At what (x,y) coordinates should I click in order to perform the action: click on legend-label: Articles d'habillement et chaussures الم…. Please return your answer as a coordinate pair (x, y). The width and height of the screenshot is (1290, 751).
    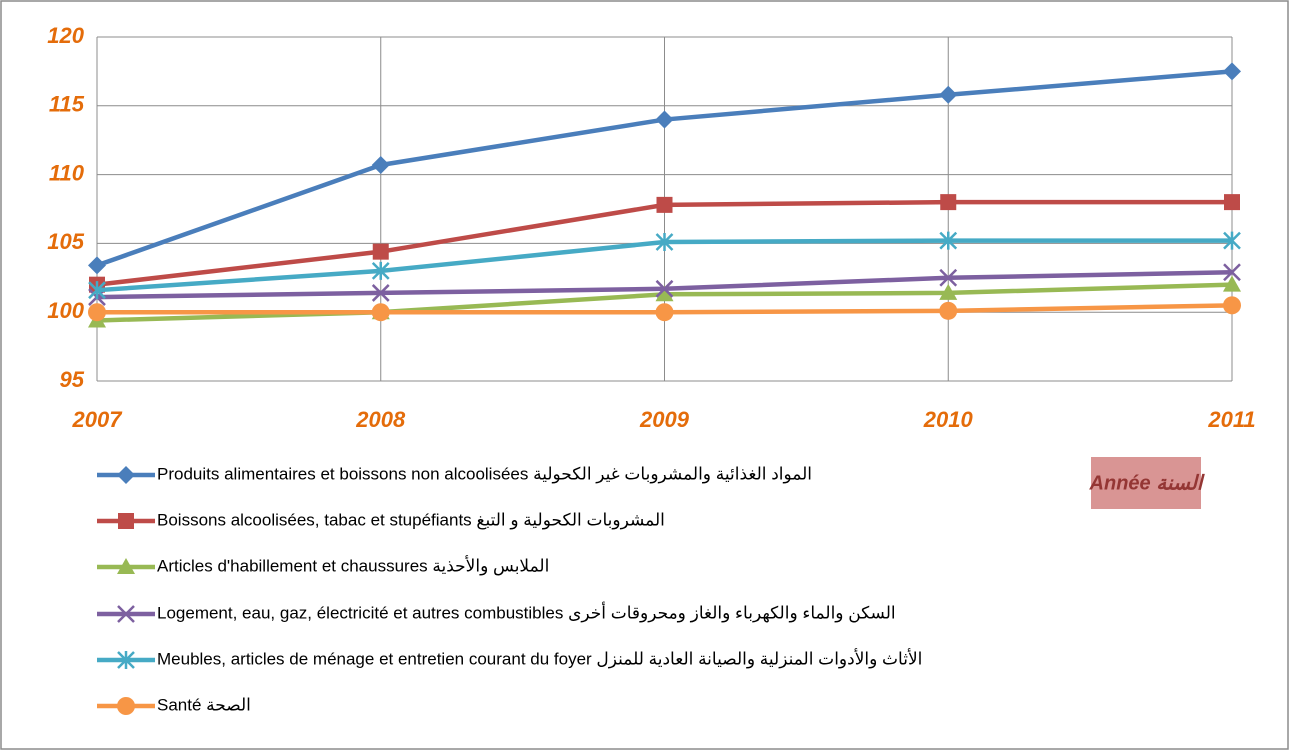
    Looking at the image, I should click on (353, 565).